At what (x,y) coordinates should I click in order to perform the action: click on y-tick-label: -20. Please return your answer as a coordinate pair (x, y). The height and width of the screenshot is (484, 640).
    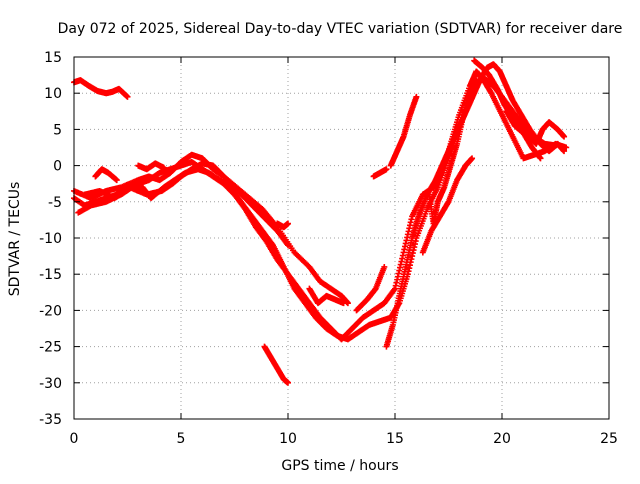
    Looking at the image, I should click on (50, 311).